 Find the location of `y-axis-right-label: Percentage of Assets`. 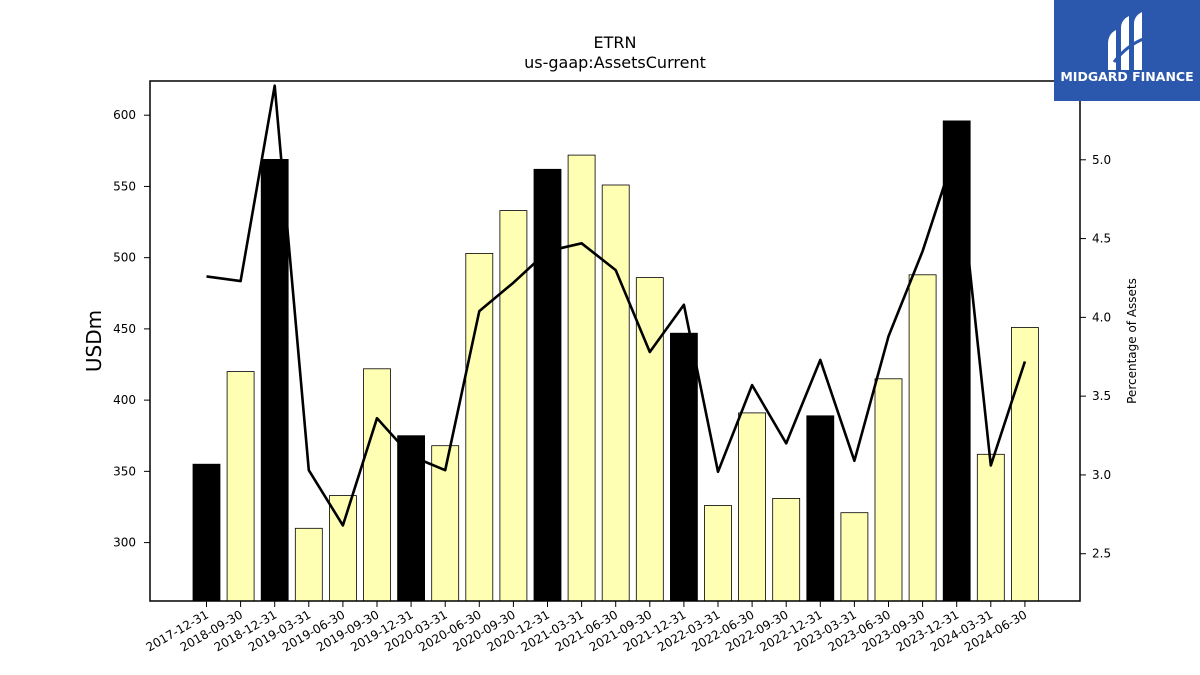

y-axis-right-label: Percentage of Assets is located at coordinates (1132, 341).